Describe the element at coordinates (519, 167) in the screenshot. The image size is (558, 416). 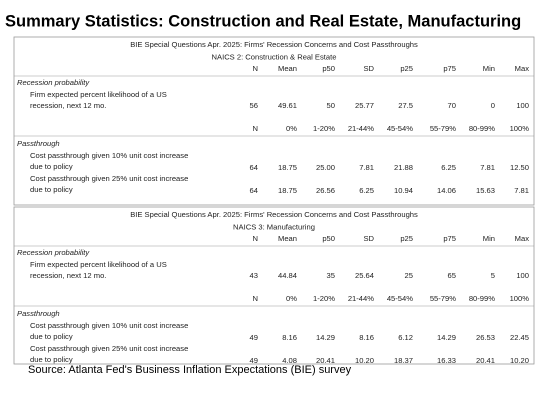
I see `cell-value: 12.50` at that location.